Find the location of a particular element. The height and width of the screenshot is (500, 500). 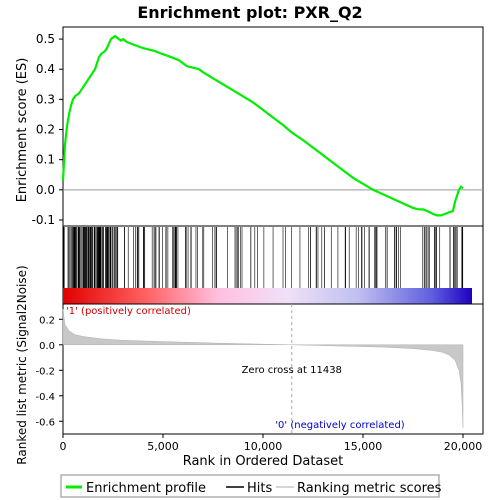

legend-label-enrichment: Enrichment profile is located at coordinates (146, 488).